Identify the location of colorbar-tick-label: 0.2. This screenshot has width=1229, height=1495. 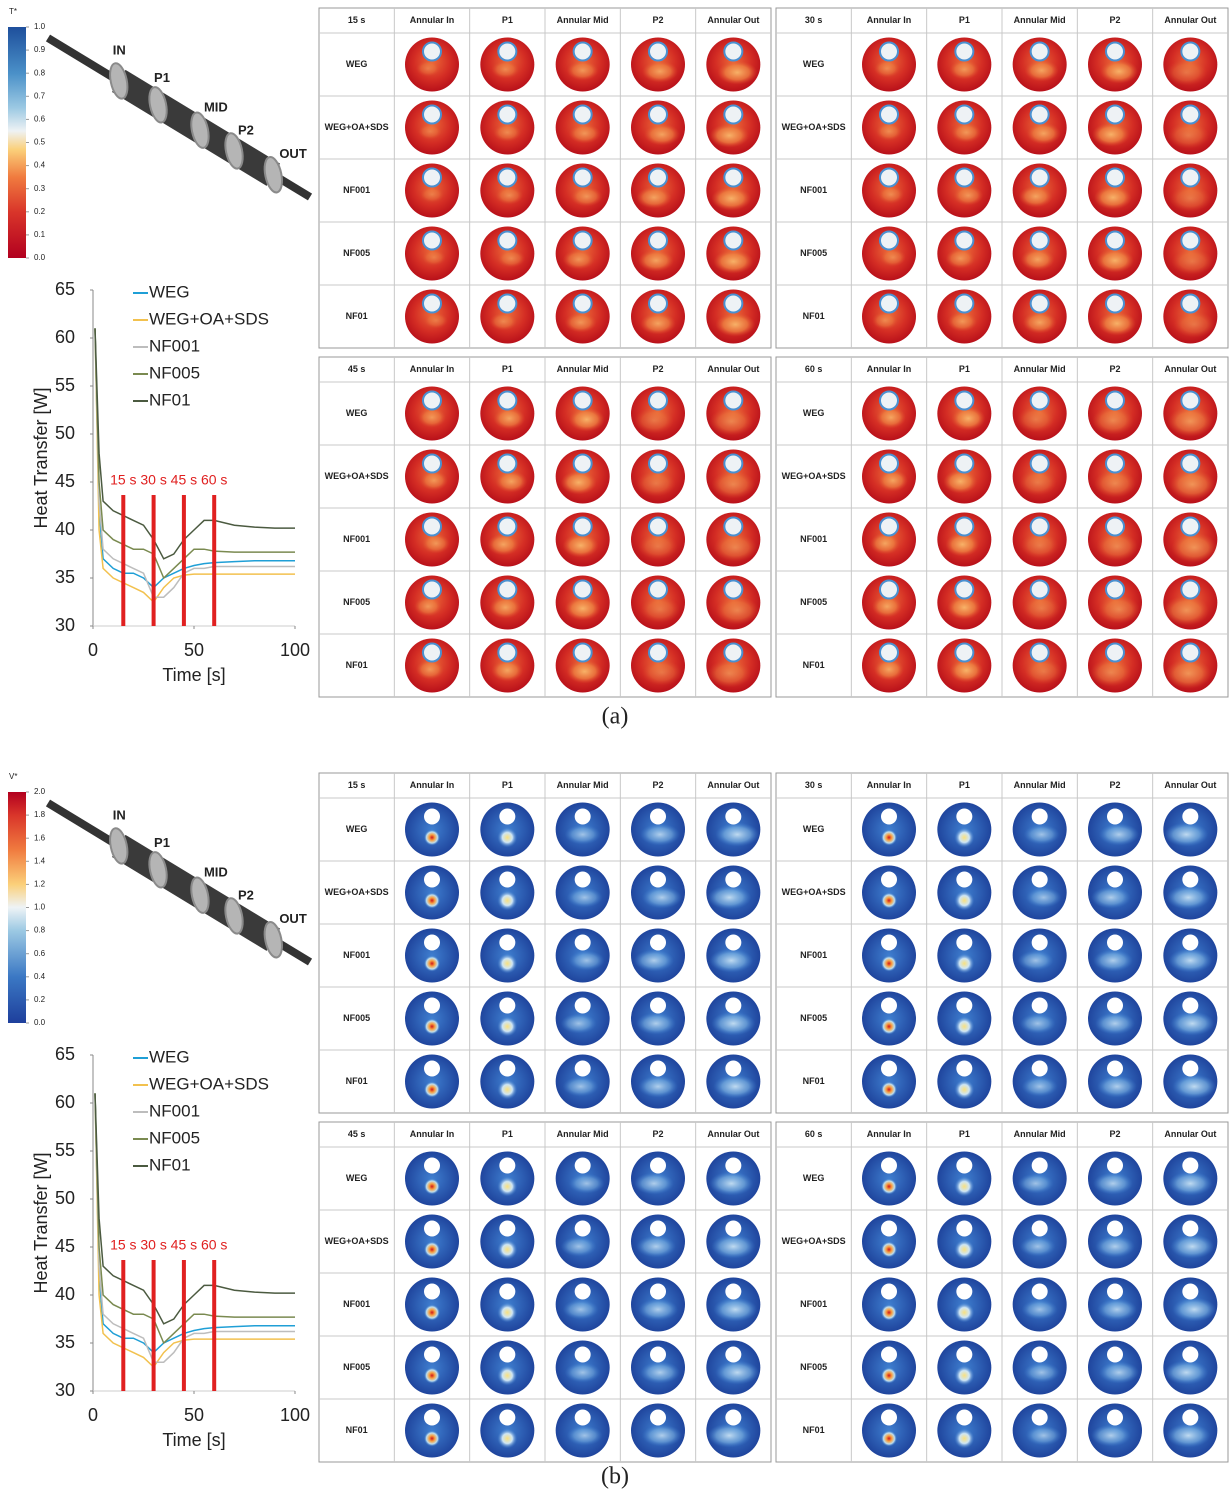
(40, 999).